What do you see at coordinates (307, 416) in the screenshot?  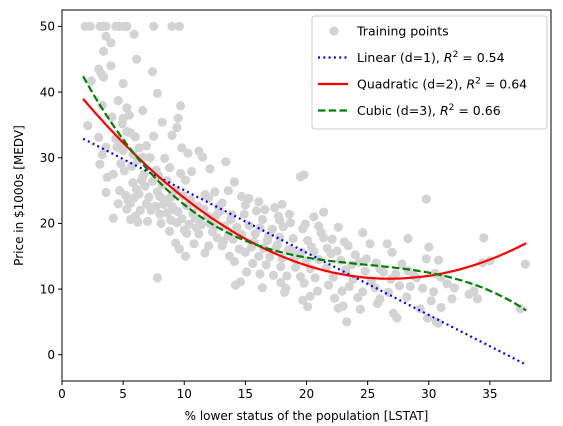 I see `x-axis-label: % lower status of the population [LSTAT]` at bounding box center [307, 416].